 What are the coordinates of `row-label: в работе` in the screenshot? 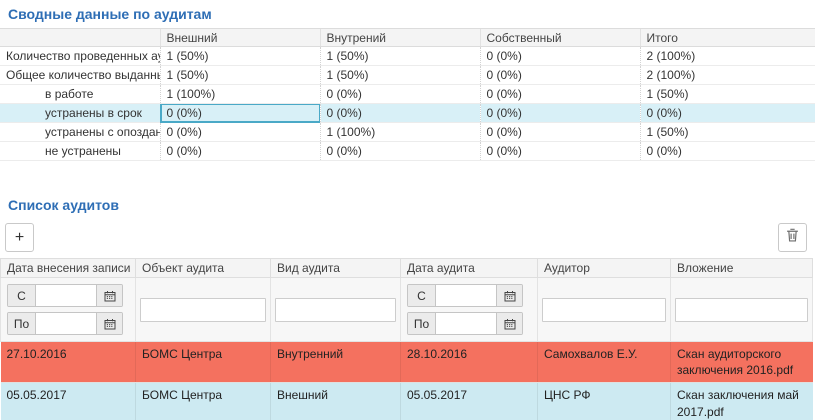 It's located at (80, 94).